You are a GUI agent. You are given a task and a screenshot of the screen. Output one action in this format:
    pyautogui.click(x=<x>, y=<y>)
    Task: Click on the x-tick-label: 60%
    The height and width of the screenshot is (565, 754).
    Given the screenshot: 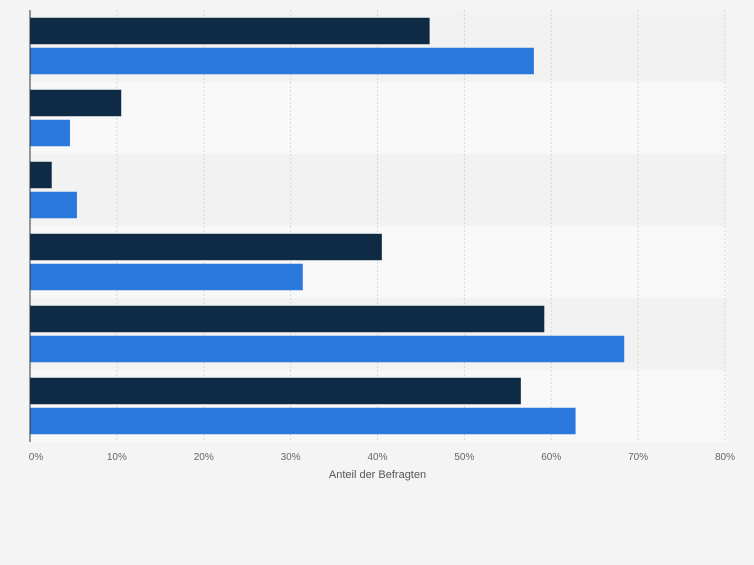 What is the action you would take?
    pyautogui.click(x=551, y=457)
    